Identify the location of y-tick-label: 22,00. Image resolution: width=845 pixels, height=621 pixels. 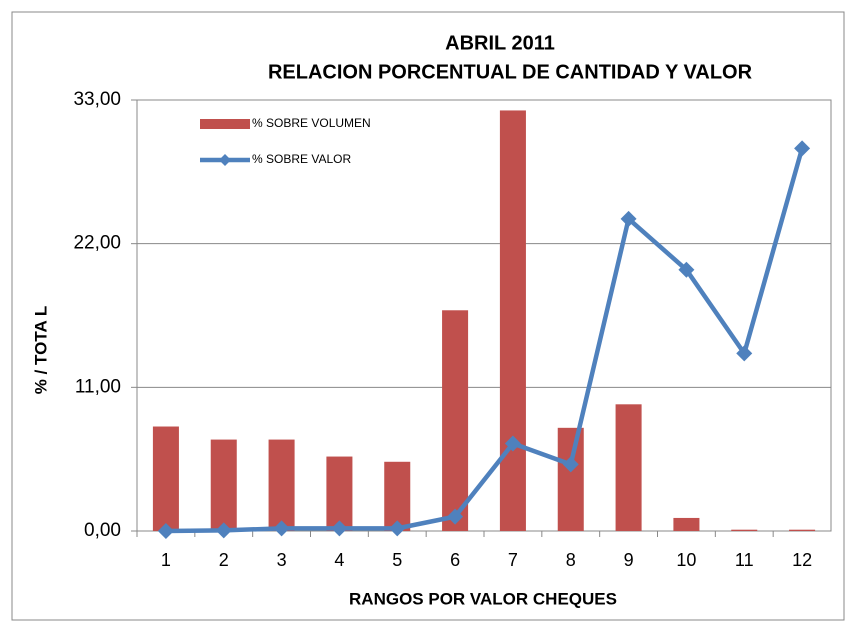
(97, 243).